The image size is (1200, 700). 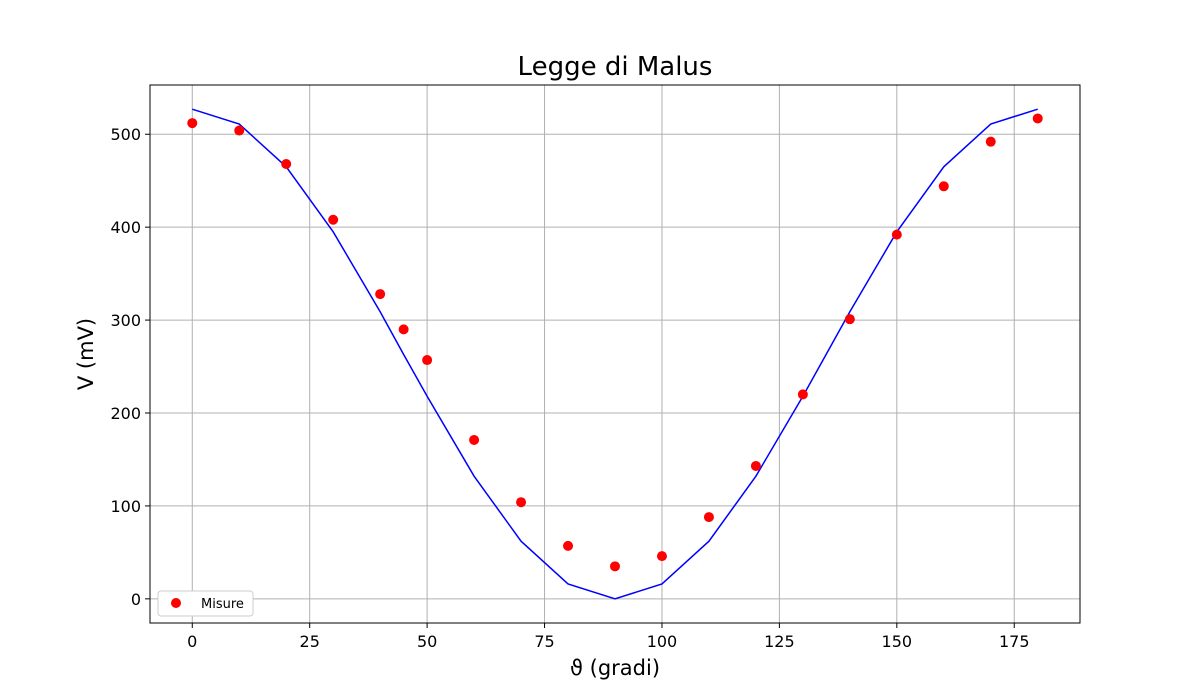 I want to click on legend-box, so click(x=205, y=603).